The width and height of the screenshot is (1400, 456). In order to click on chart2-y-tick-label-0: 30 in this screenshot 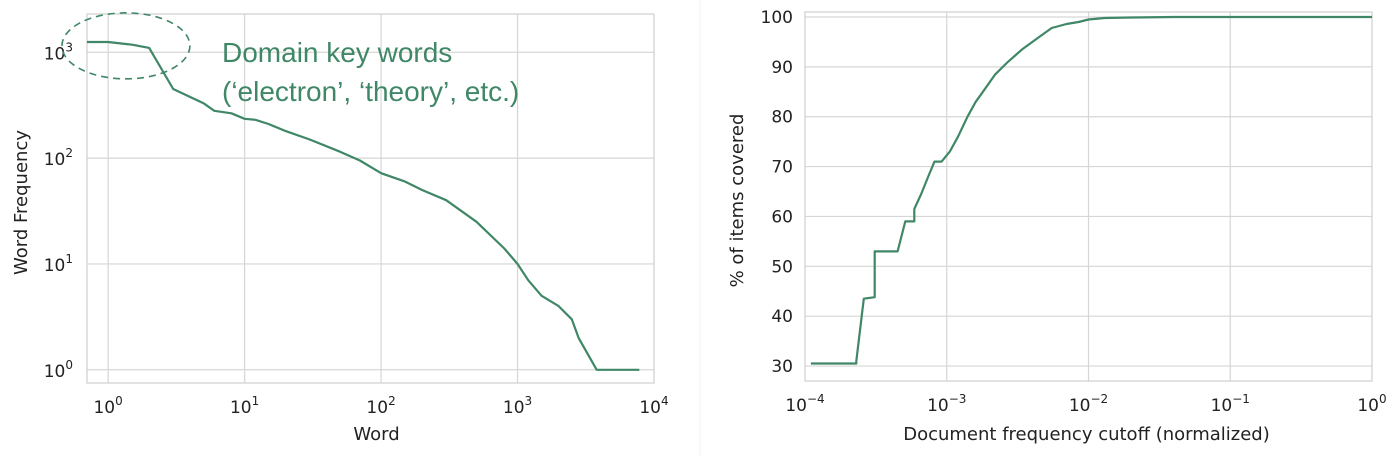, I will do `click(782, 367)`.